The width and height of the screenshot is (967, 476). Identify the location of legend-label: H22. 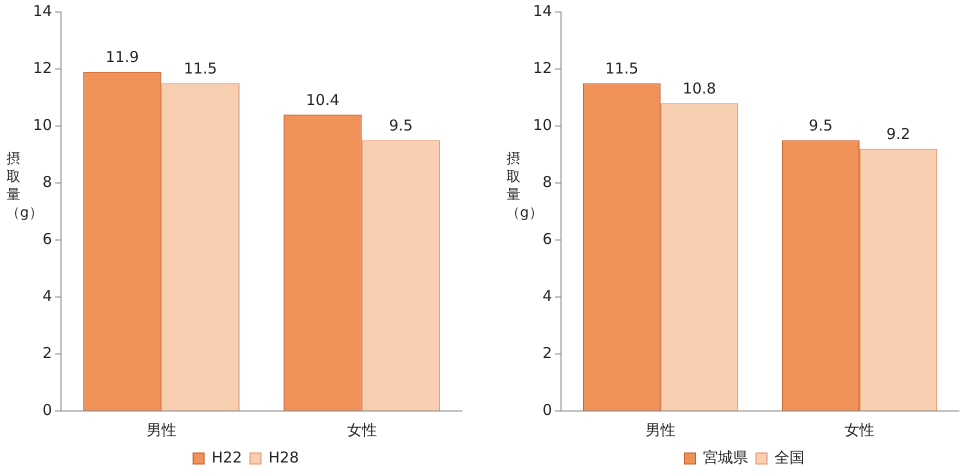
(227, 457).